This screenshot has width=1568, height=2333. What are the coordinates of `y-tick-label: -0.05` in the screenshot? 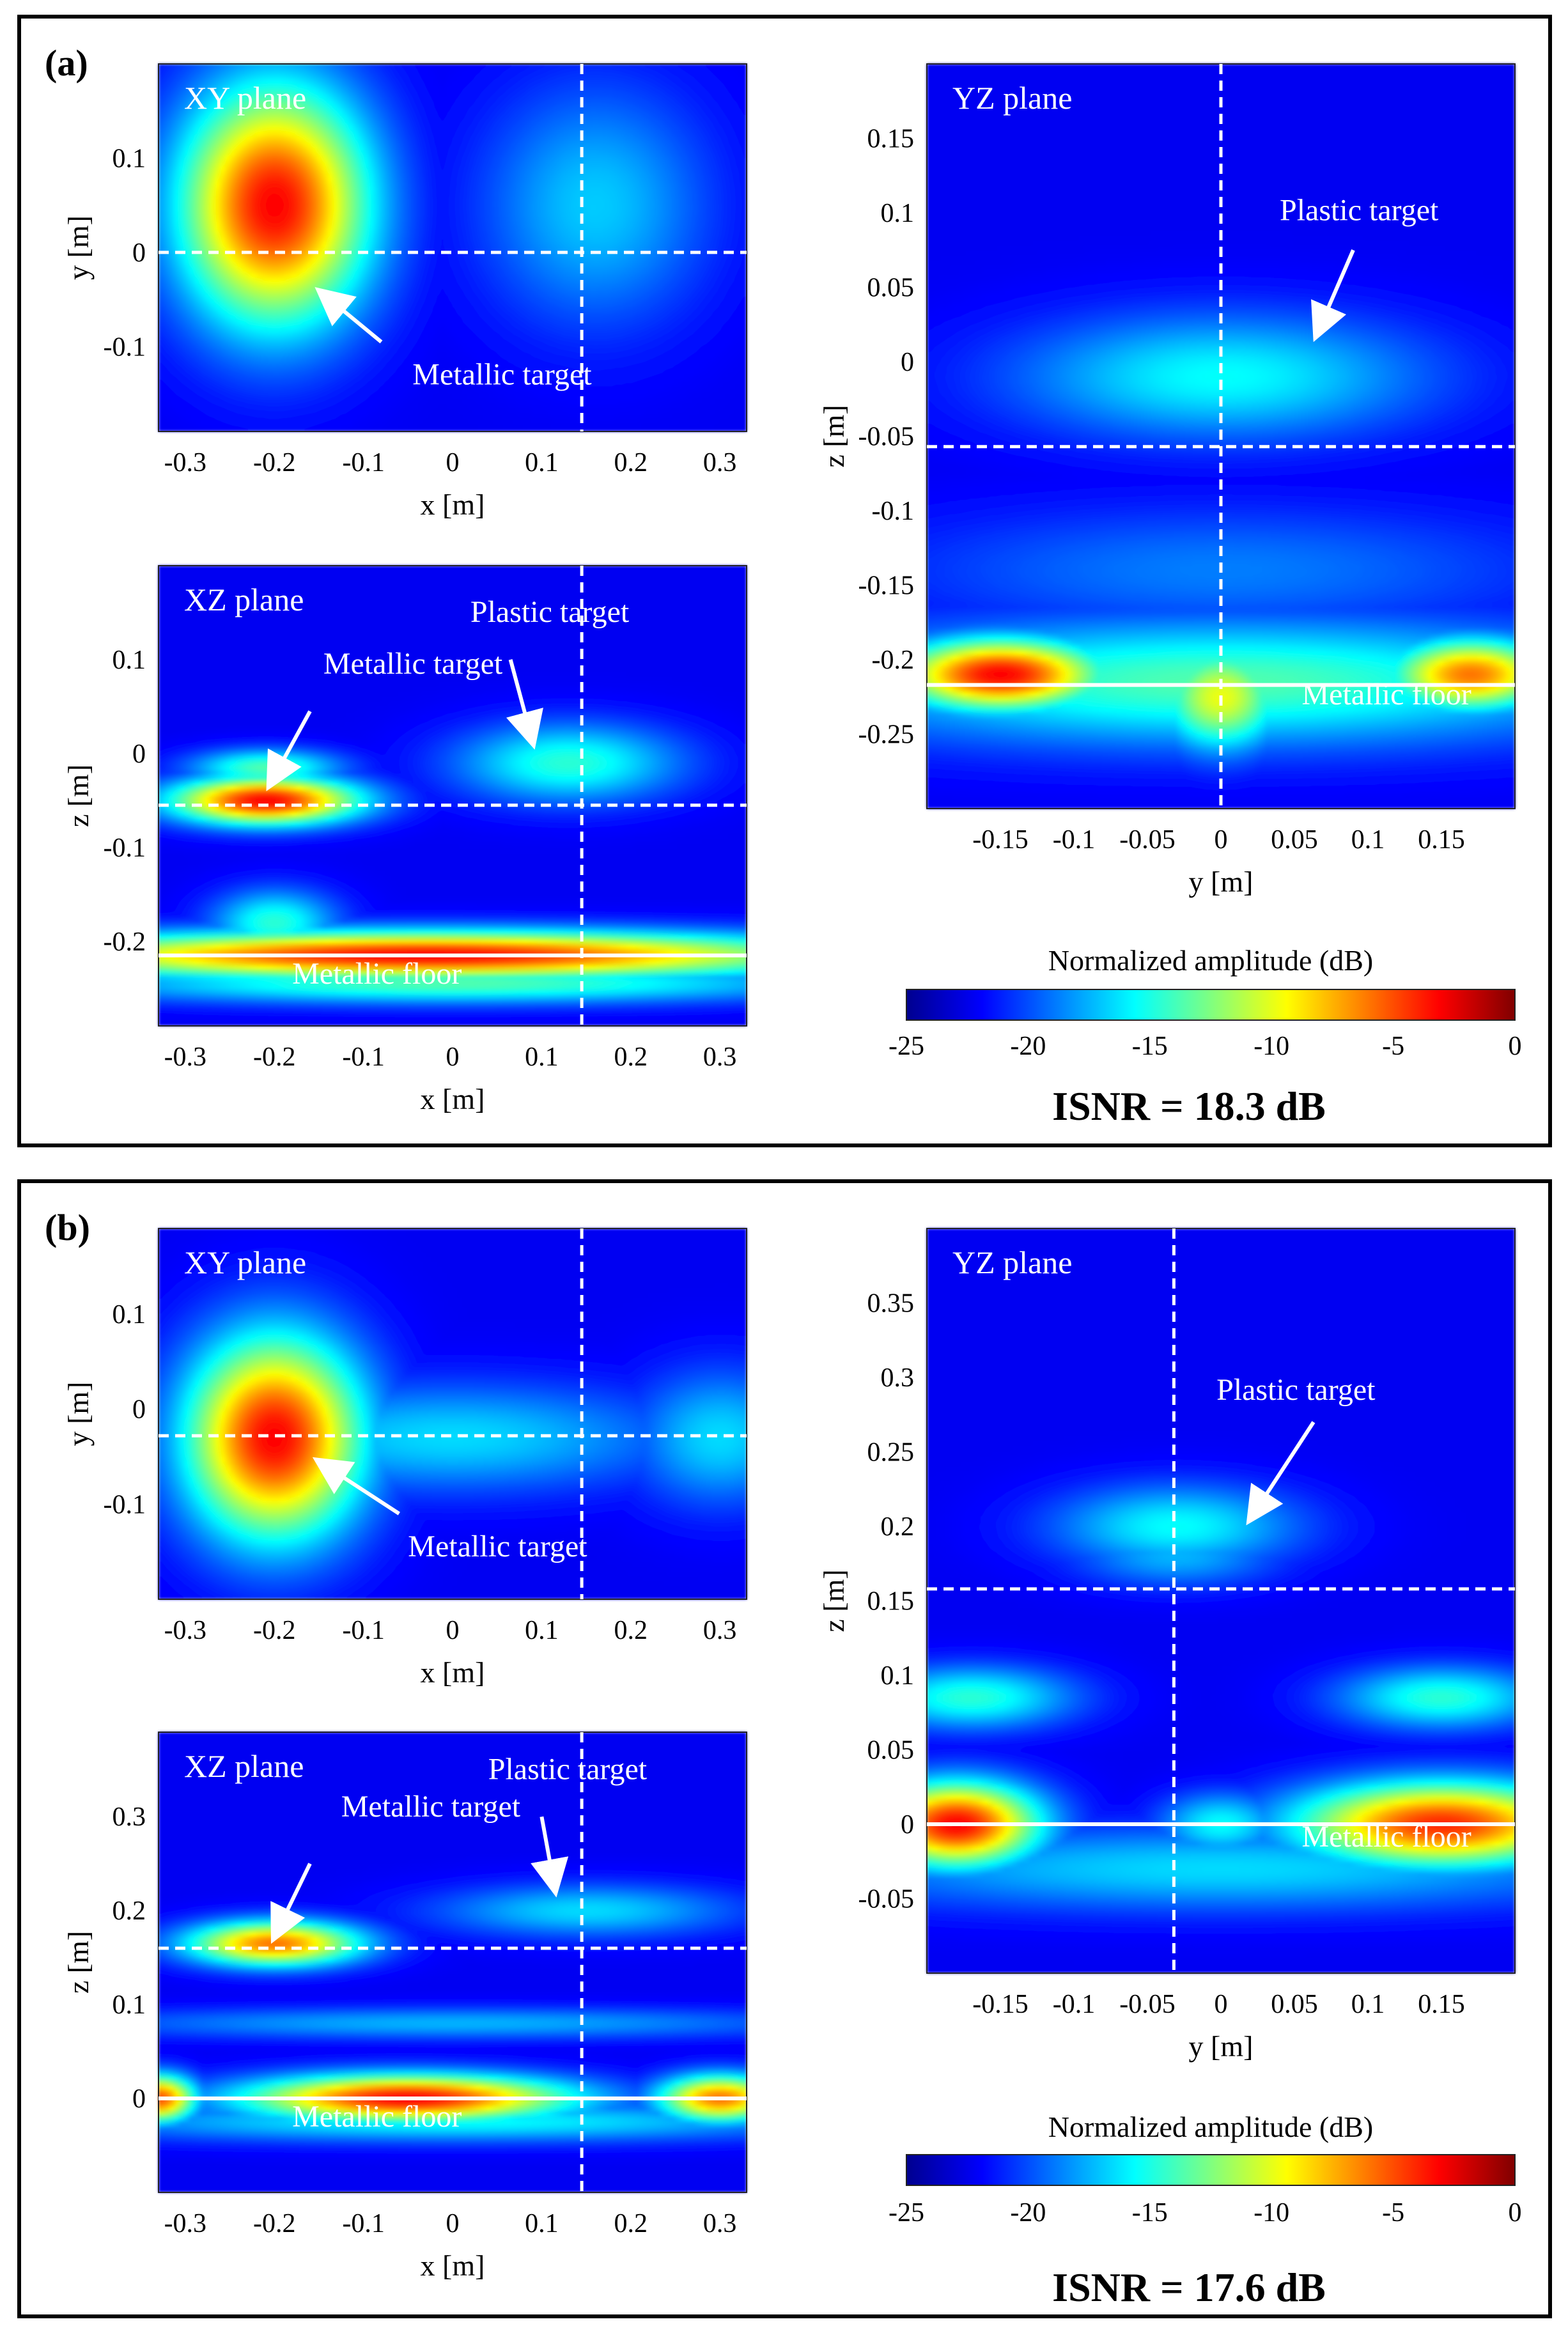 It's located at (887, 437).